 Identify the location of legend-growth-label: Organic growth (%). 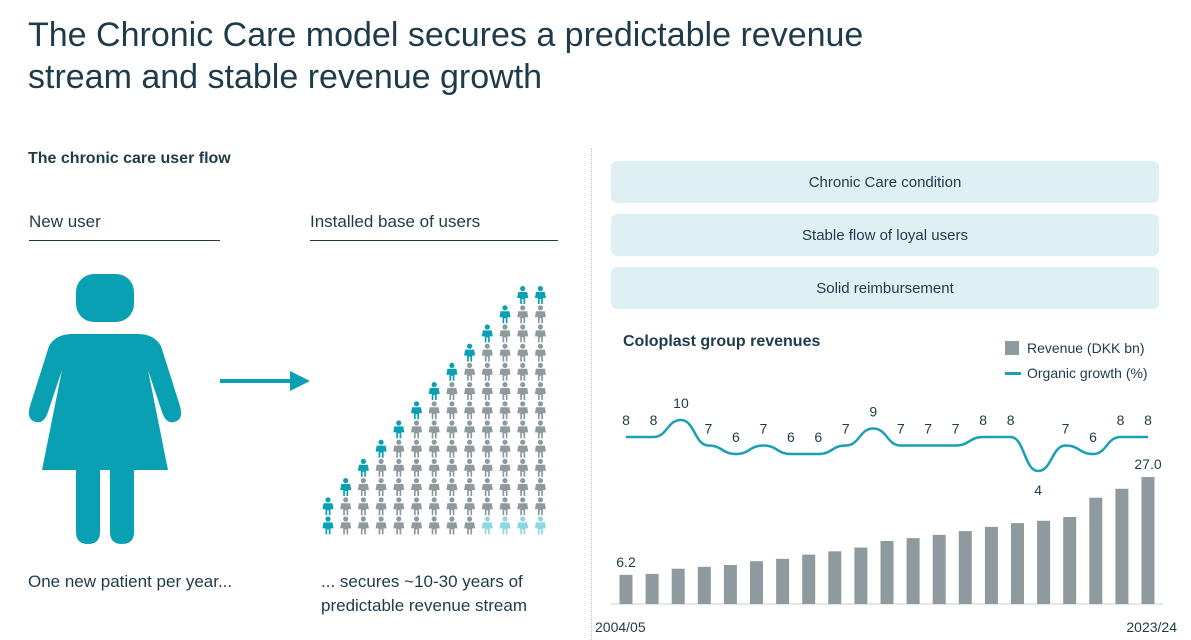
(1087, 373).